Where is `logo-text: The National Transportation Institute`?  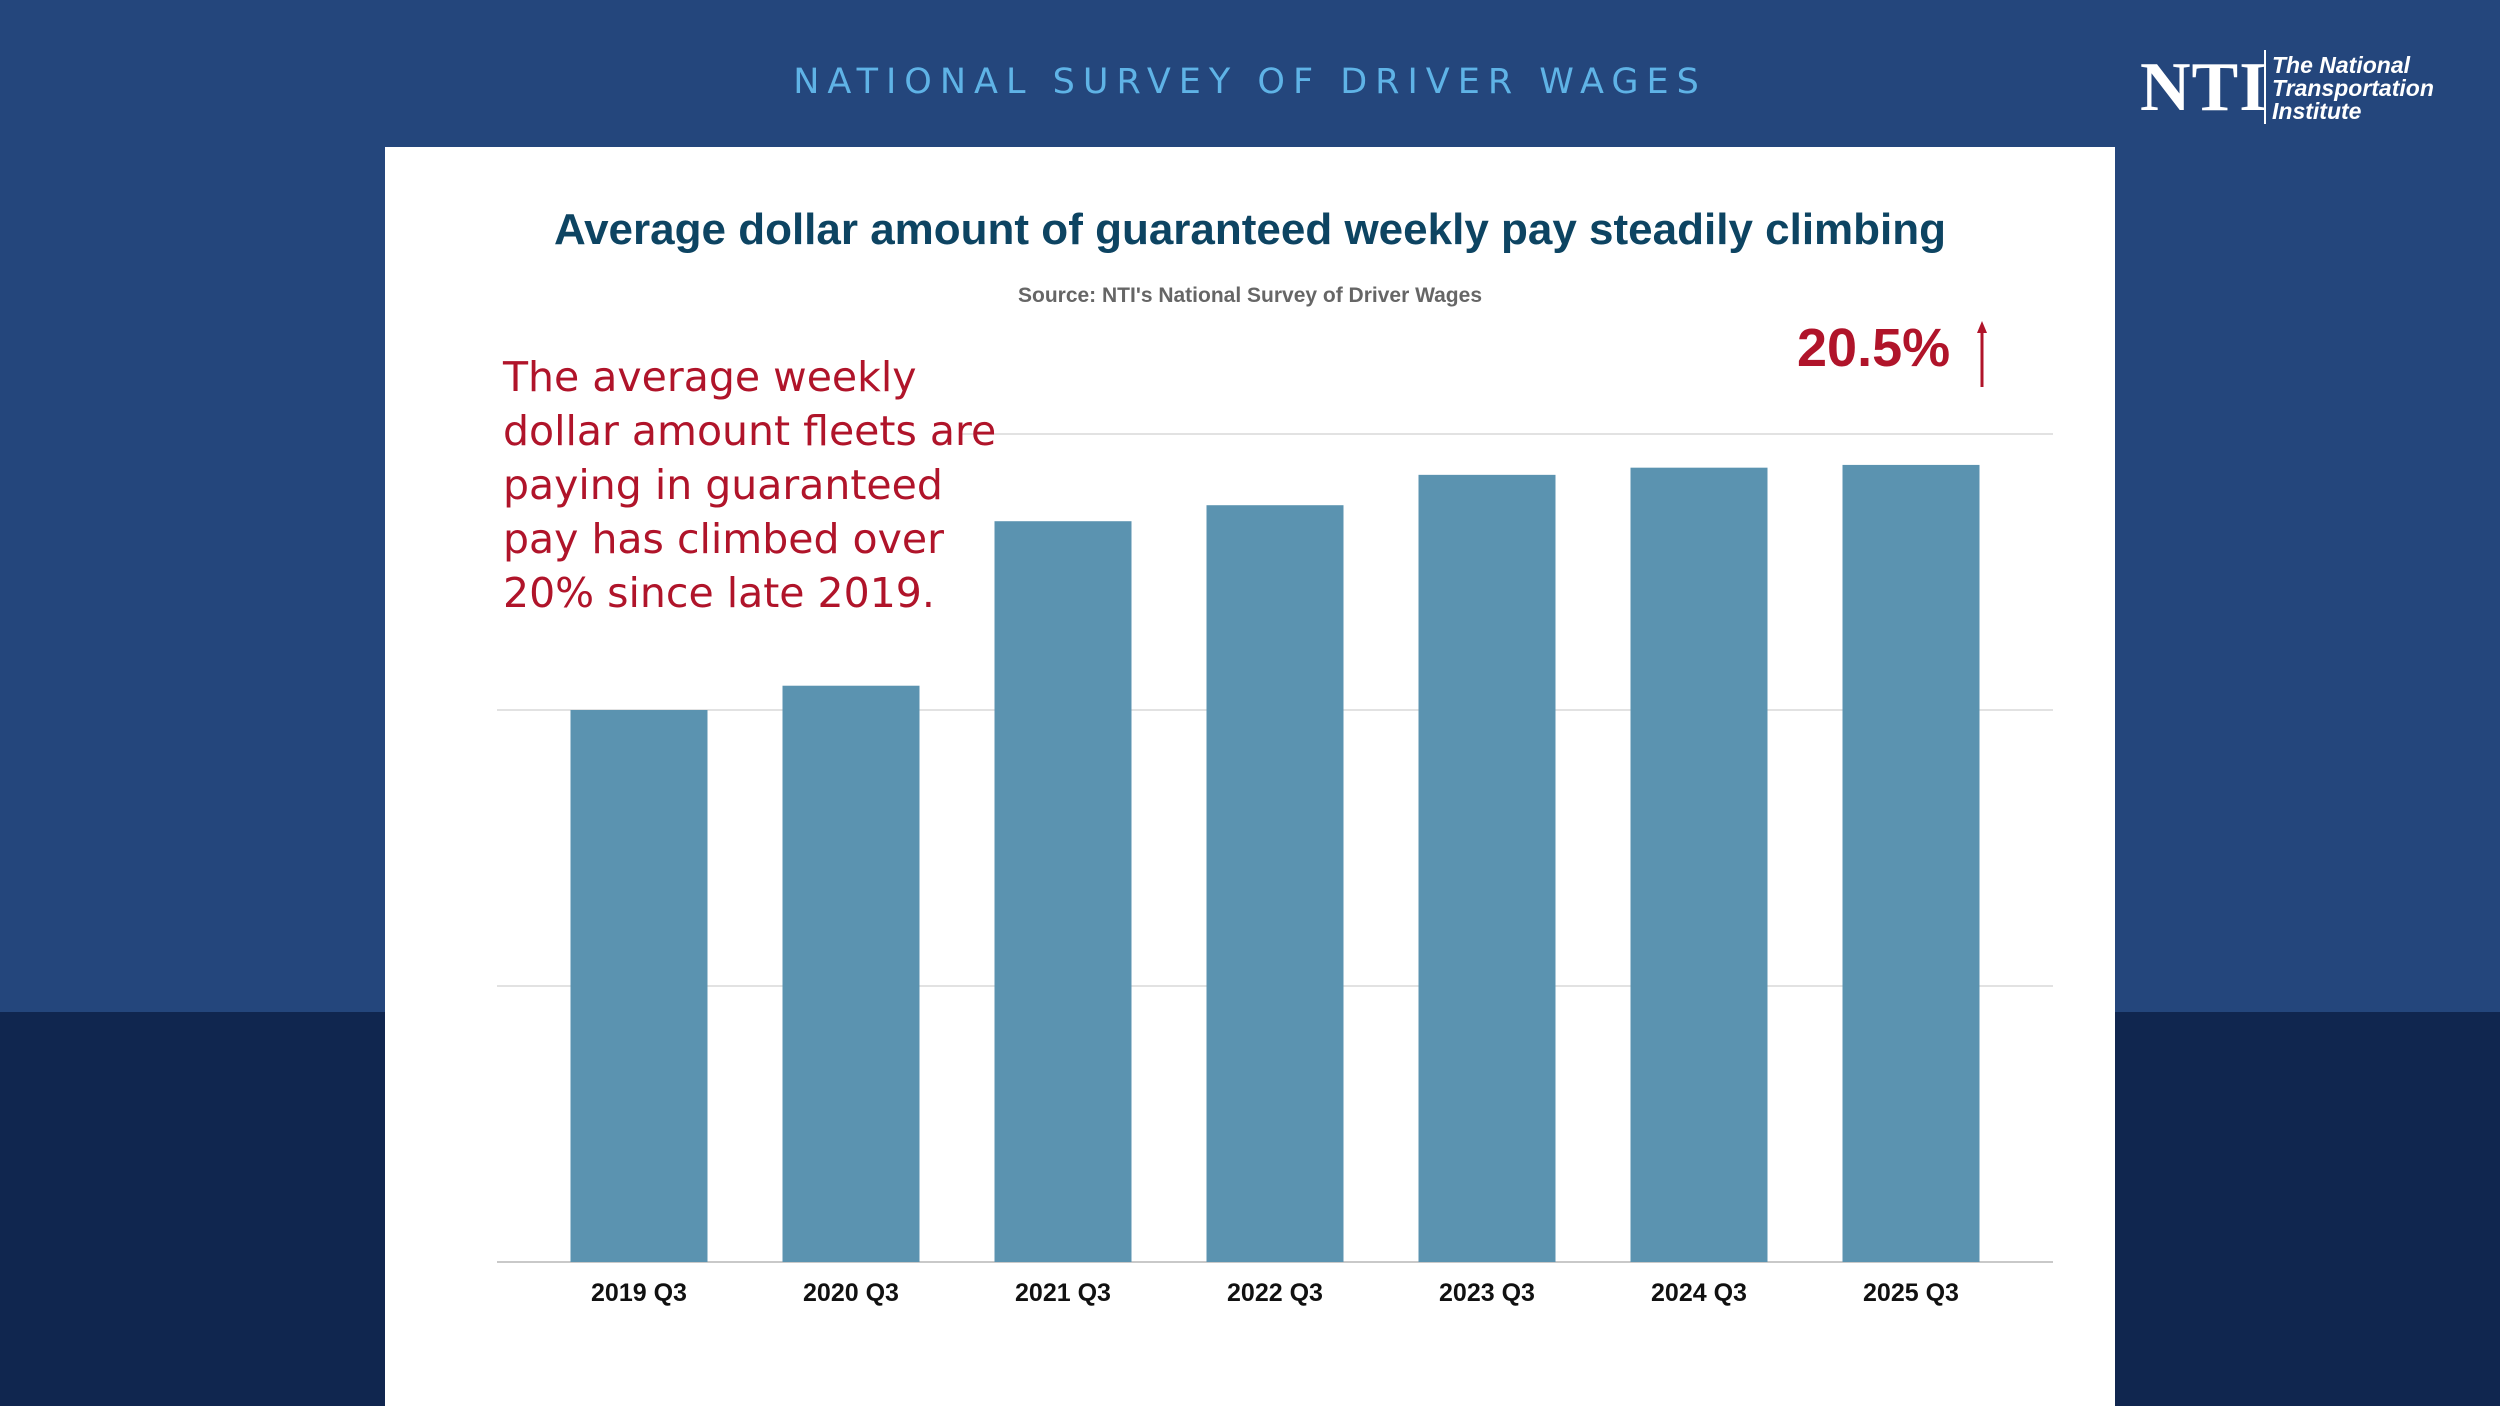
logo-text: The National Transportation Institute is located at coordinates (2353, 88).